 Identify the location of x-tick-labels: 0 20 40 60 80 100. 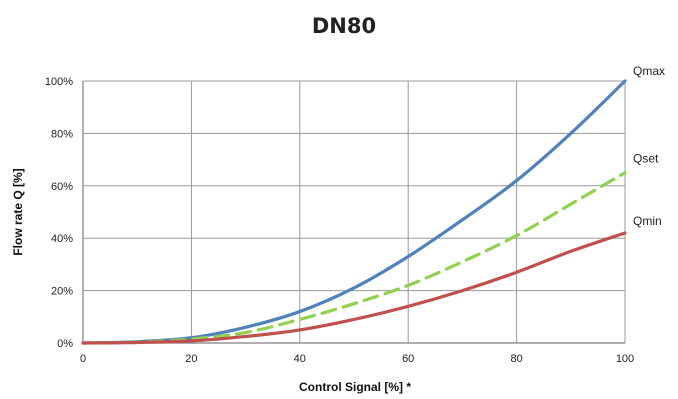
(357, 359).